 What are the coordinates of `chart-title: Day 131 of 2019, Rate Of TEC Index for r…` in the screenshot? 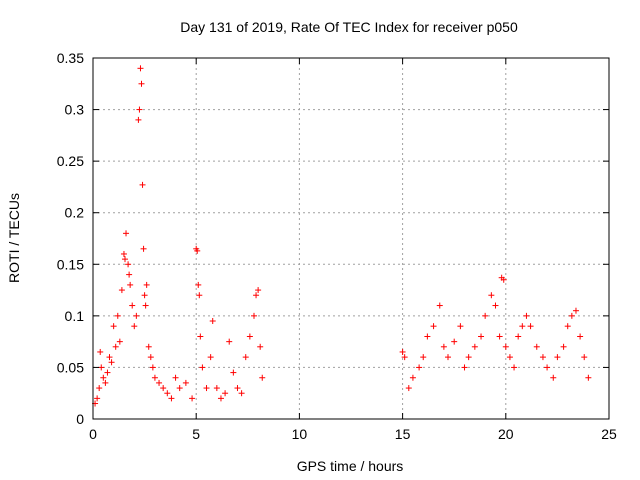 It's located at (349, 27).